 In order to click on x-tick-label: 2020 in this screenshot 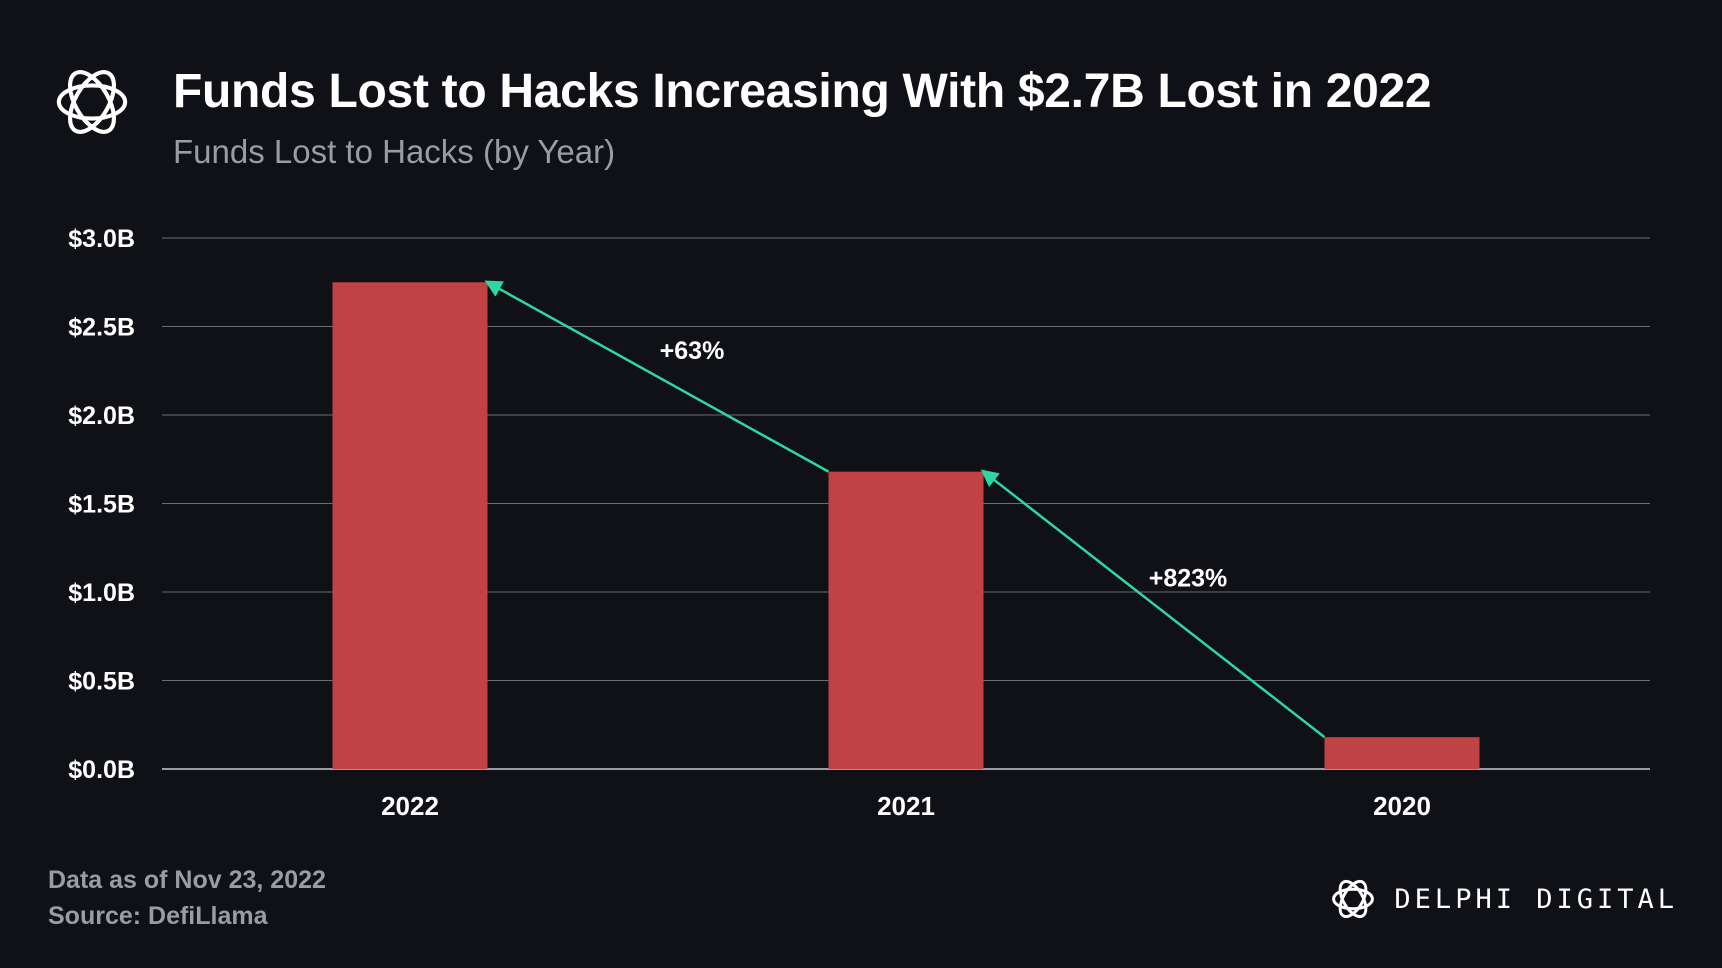, I will do `click(1402, 806)`.